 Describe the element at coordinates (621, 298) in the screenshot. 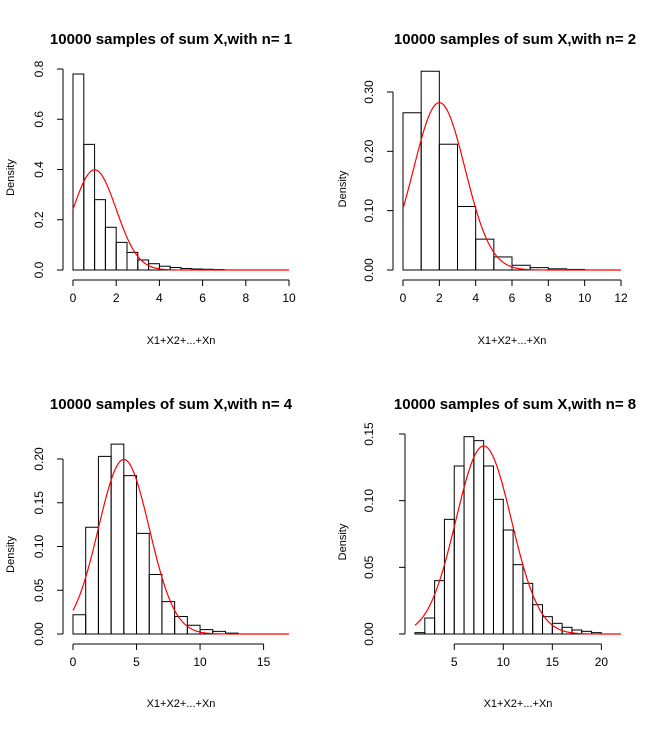

I see `x-tick-label: 12` at that location.